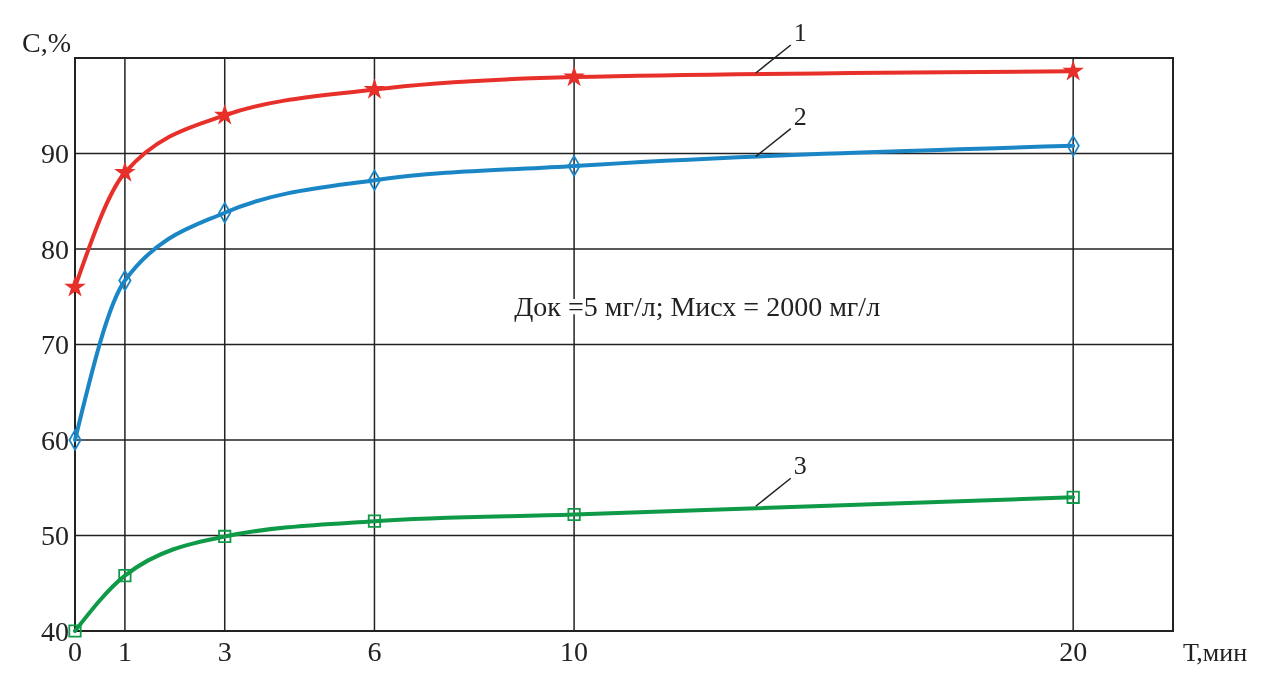 The width and height of the screenshot is (1286, 682). Describe the element at coordinates (800, 33) in the screenshot. I see `series-label: 1` at that location.